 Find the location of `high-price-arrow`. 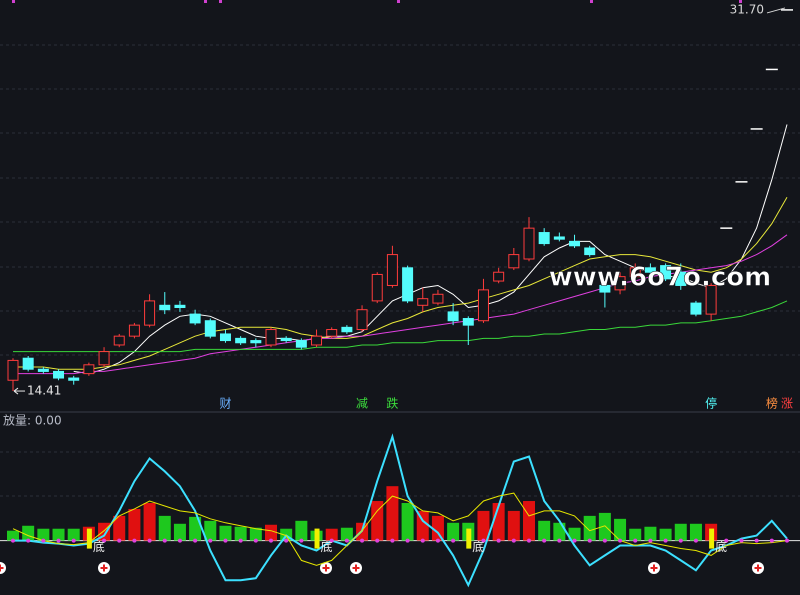

high-price-arrow is located at coordinates (776, 10).